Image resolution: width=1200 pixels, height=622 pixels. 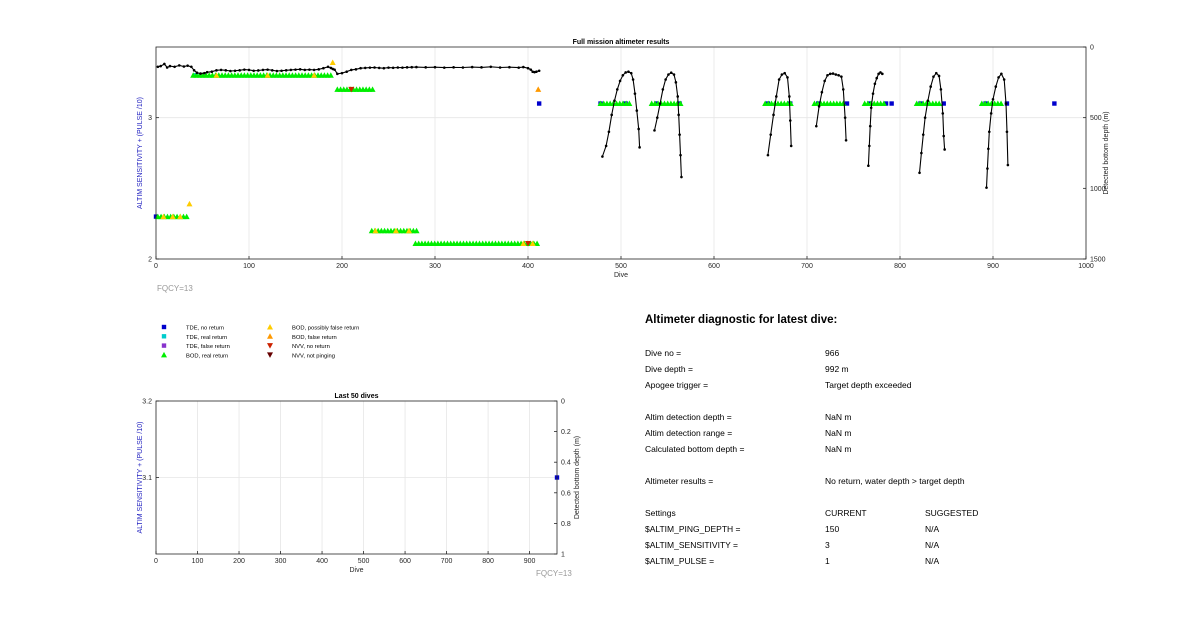 I want to click on y-left-axis-label: ALTIM SENSITIVITY + (PULSE /10), so click(x=140, y=478).